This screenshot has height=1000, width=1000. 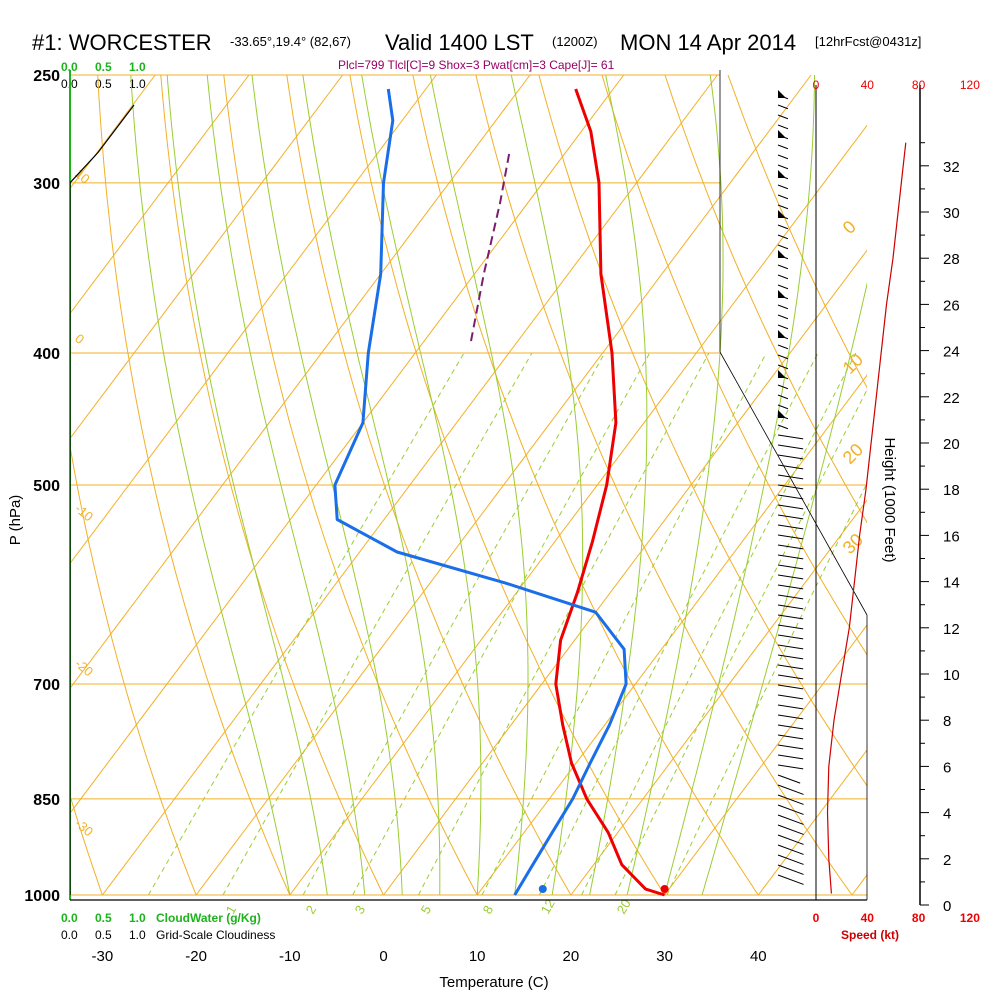 What do you see at coordinates (951, 213) in the screenshot?
I see `height-tick-label: 30` at bounding box center [951, 213].